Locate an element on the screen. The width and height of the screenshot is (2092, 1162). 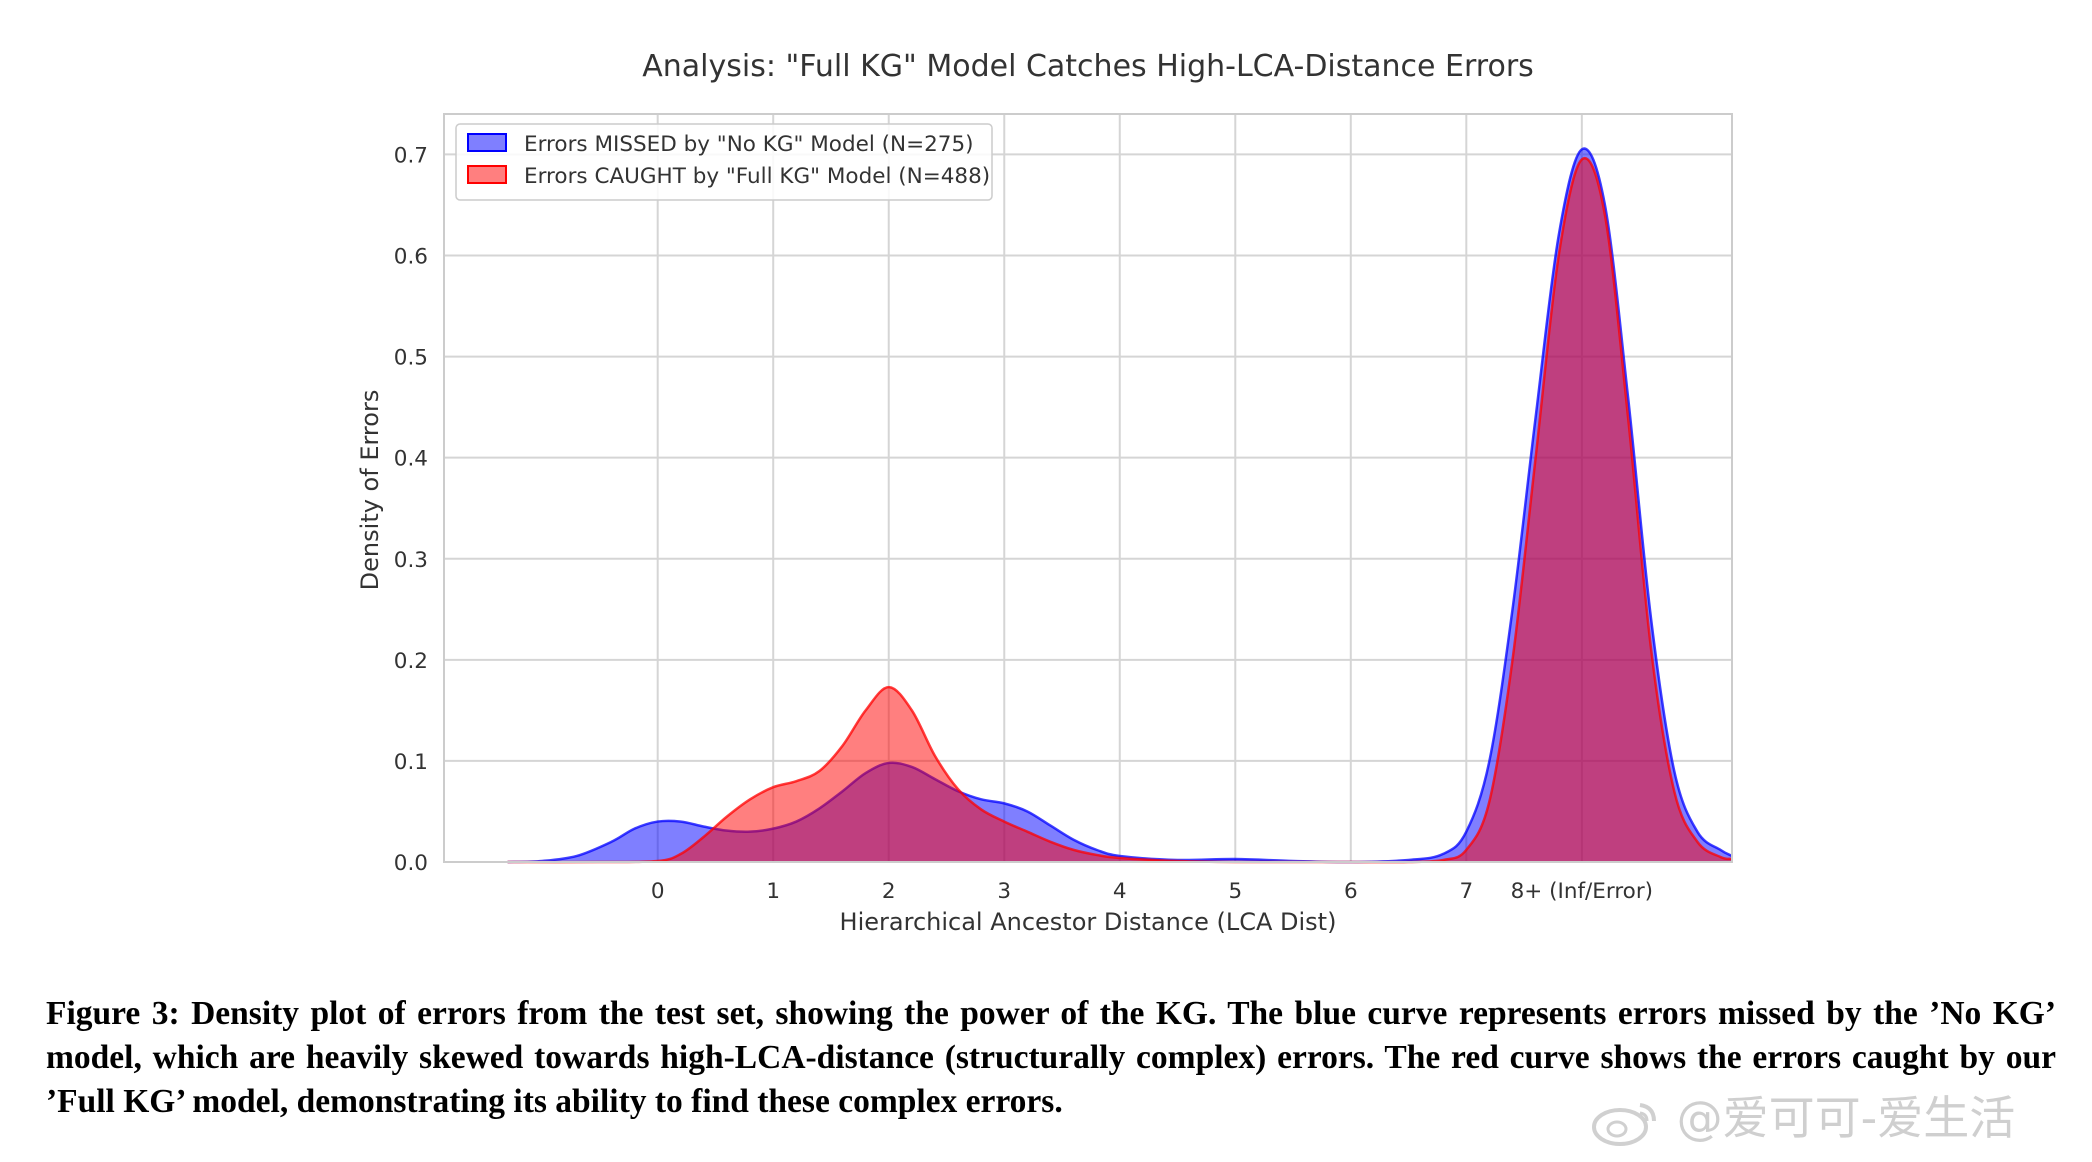
x-tick-label: 1 is located at coordinates (773, 891).